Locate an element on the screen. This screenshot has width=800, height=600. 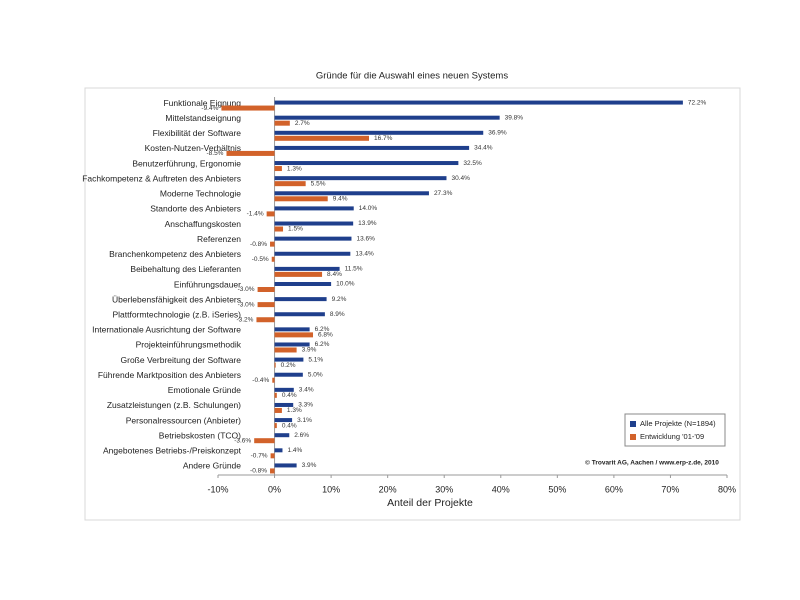
category-label: Standorte des Anbieters is located at coordinates (195, 209).